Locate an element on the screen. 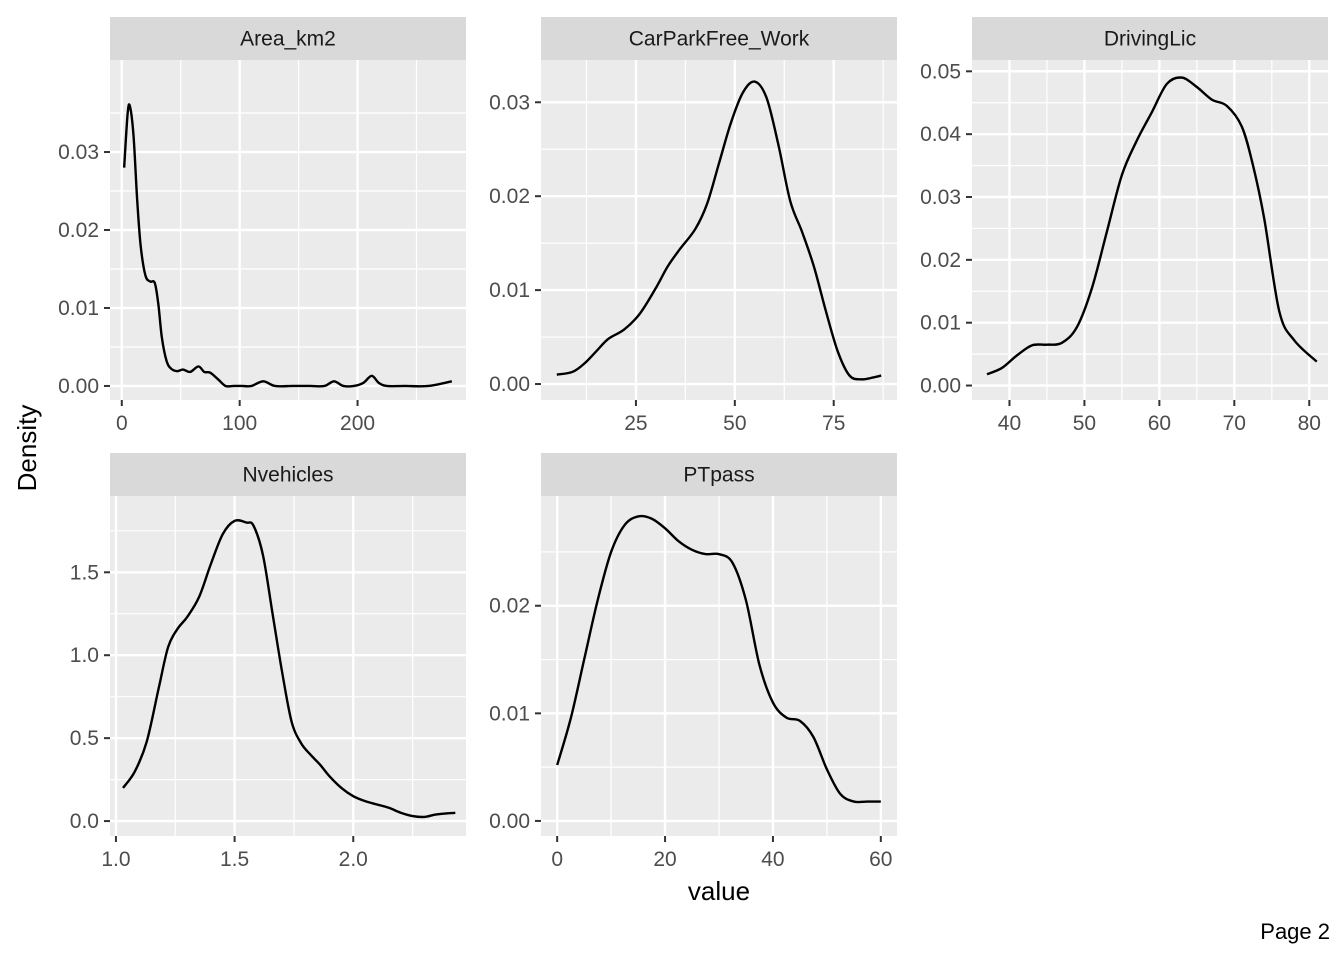 Image resolution: width=1344 pixels, height=960 pixels. y-tick-label: 0.04 is located at coordinates (940, 134).